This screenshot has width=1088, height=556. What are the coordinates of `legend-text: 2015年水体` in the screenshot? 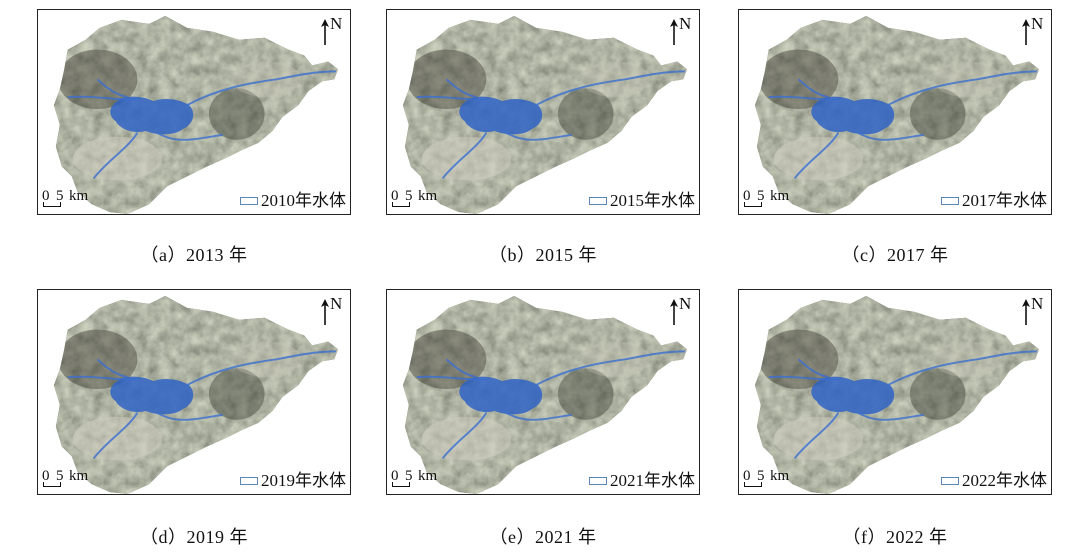 It's located at (652, 200).